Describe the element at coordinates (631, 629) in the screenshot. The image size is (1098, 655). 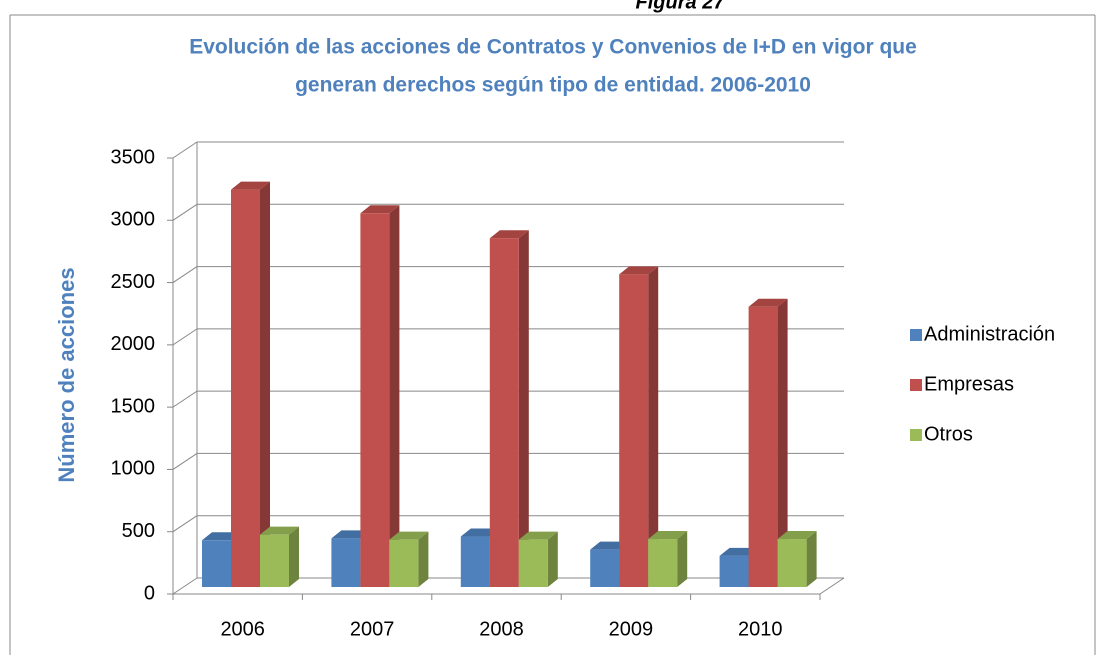
I see `x-tick-label: 2009` at that location.